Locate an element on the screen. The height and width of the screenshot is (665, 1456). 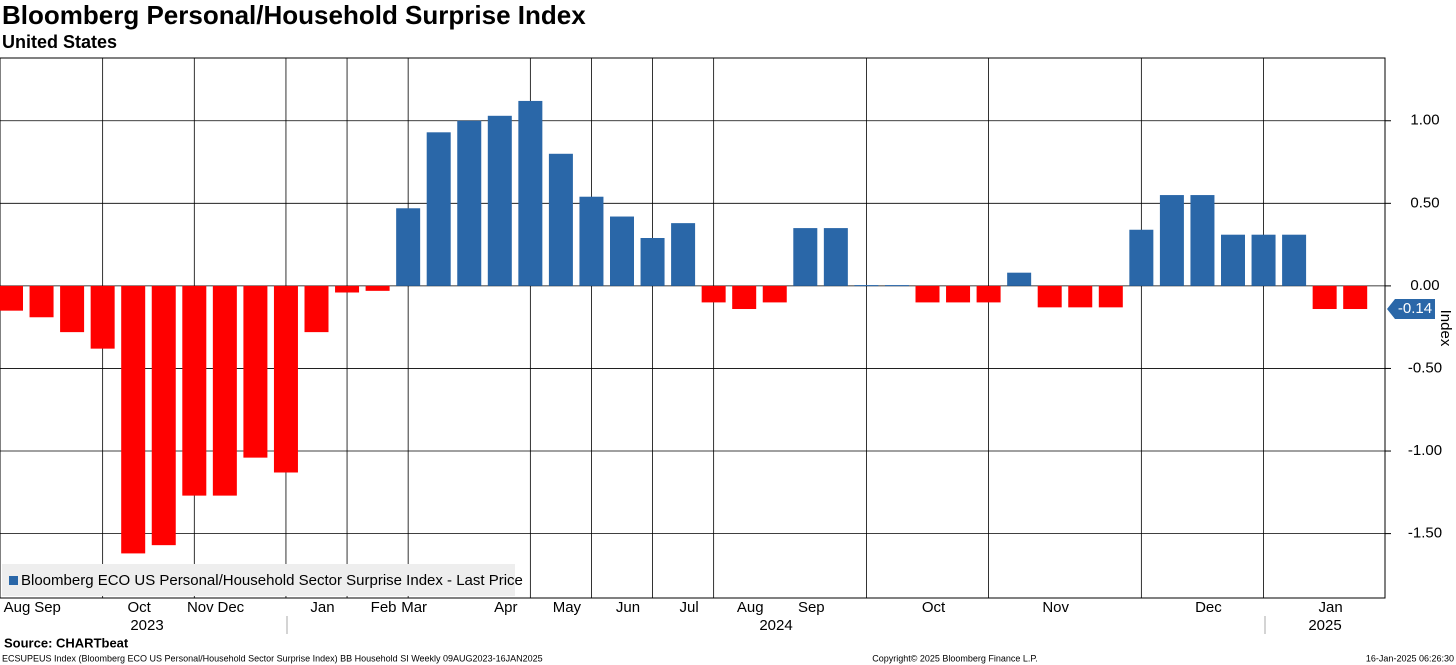
y-tick-label: 1.00 is located at coordinates (1424, 120).